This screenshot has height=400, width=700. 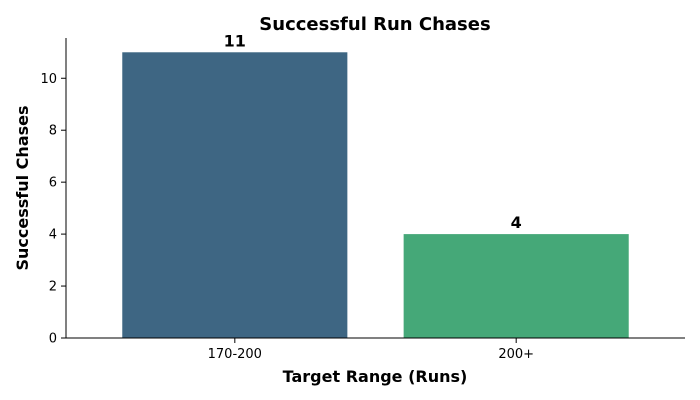 What do you see at coordinates (53, 131) in the screenshot?
I see `y-tick-label: 8` at bounding box center [53, 131].